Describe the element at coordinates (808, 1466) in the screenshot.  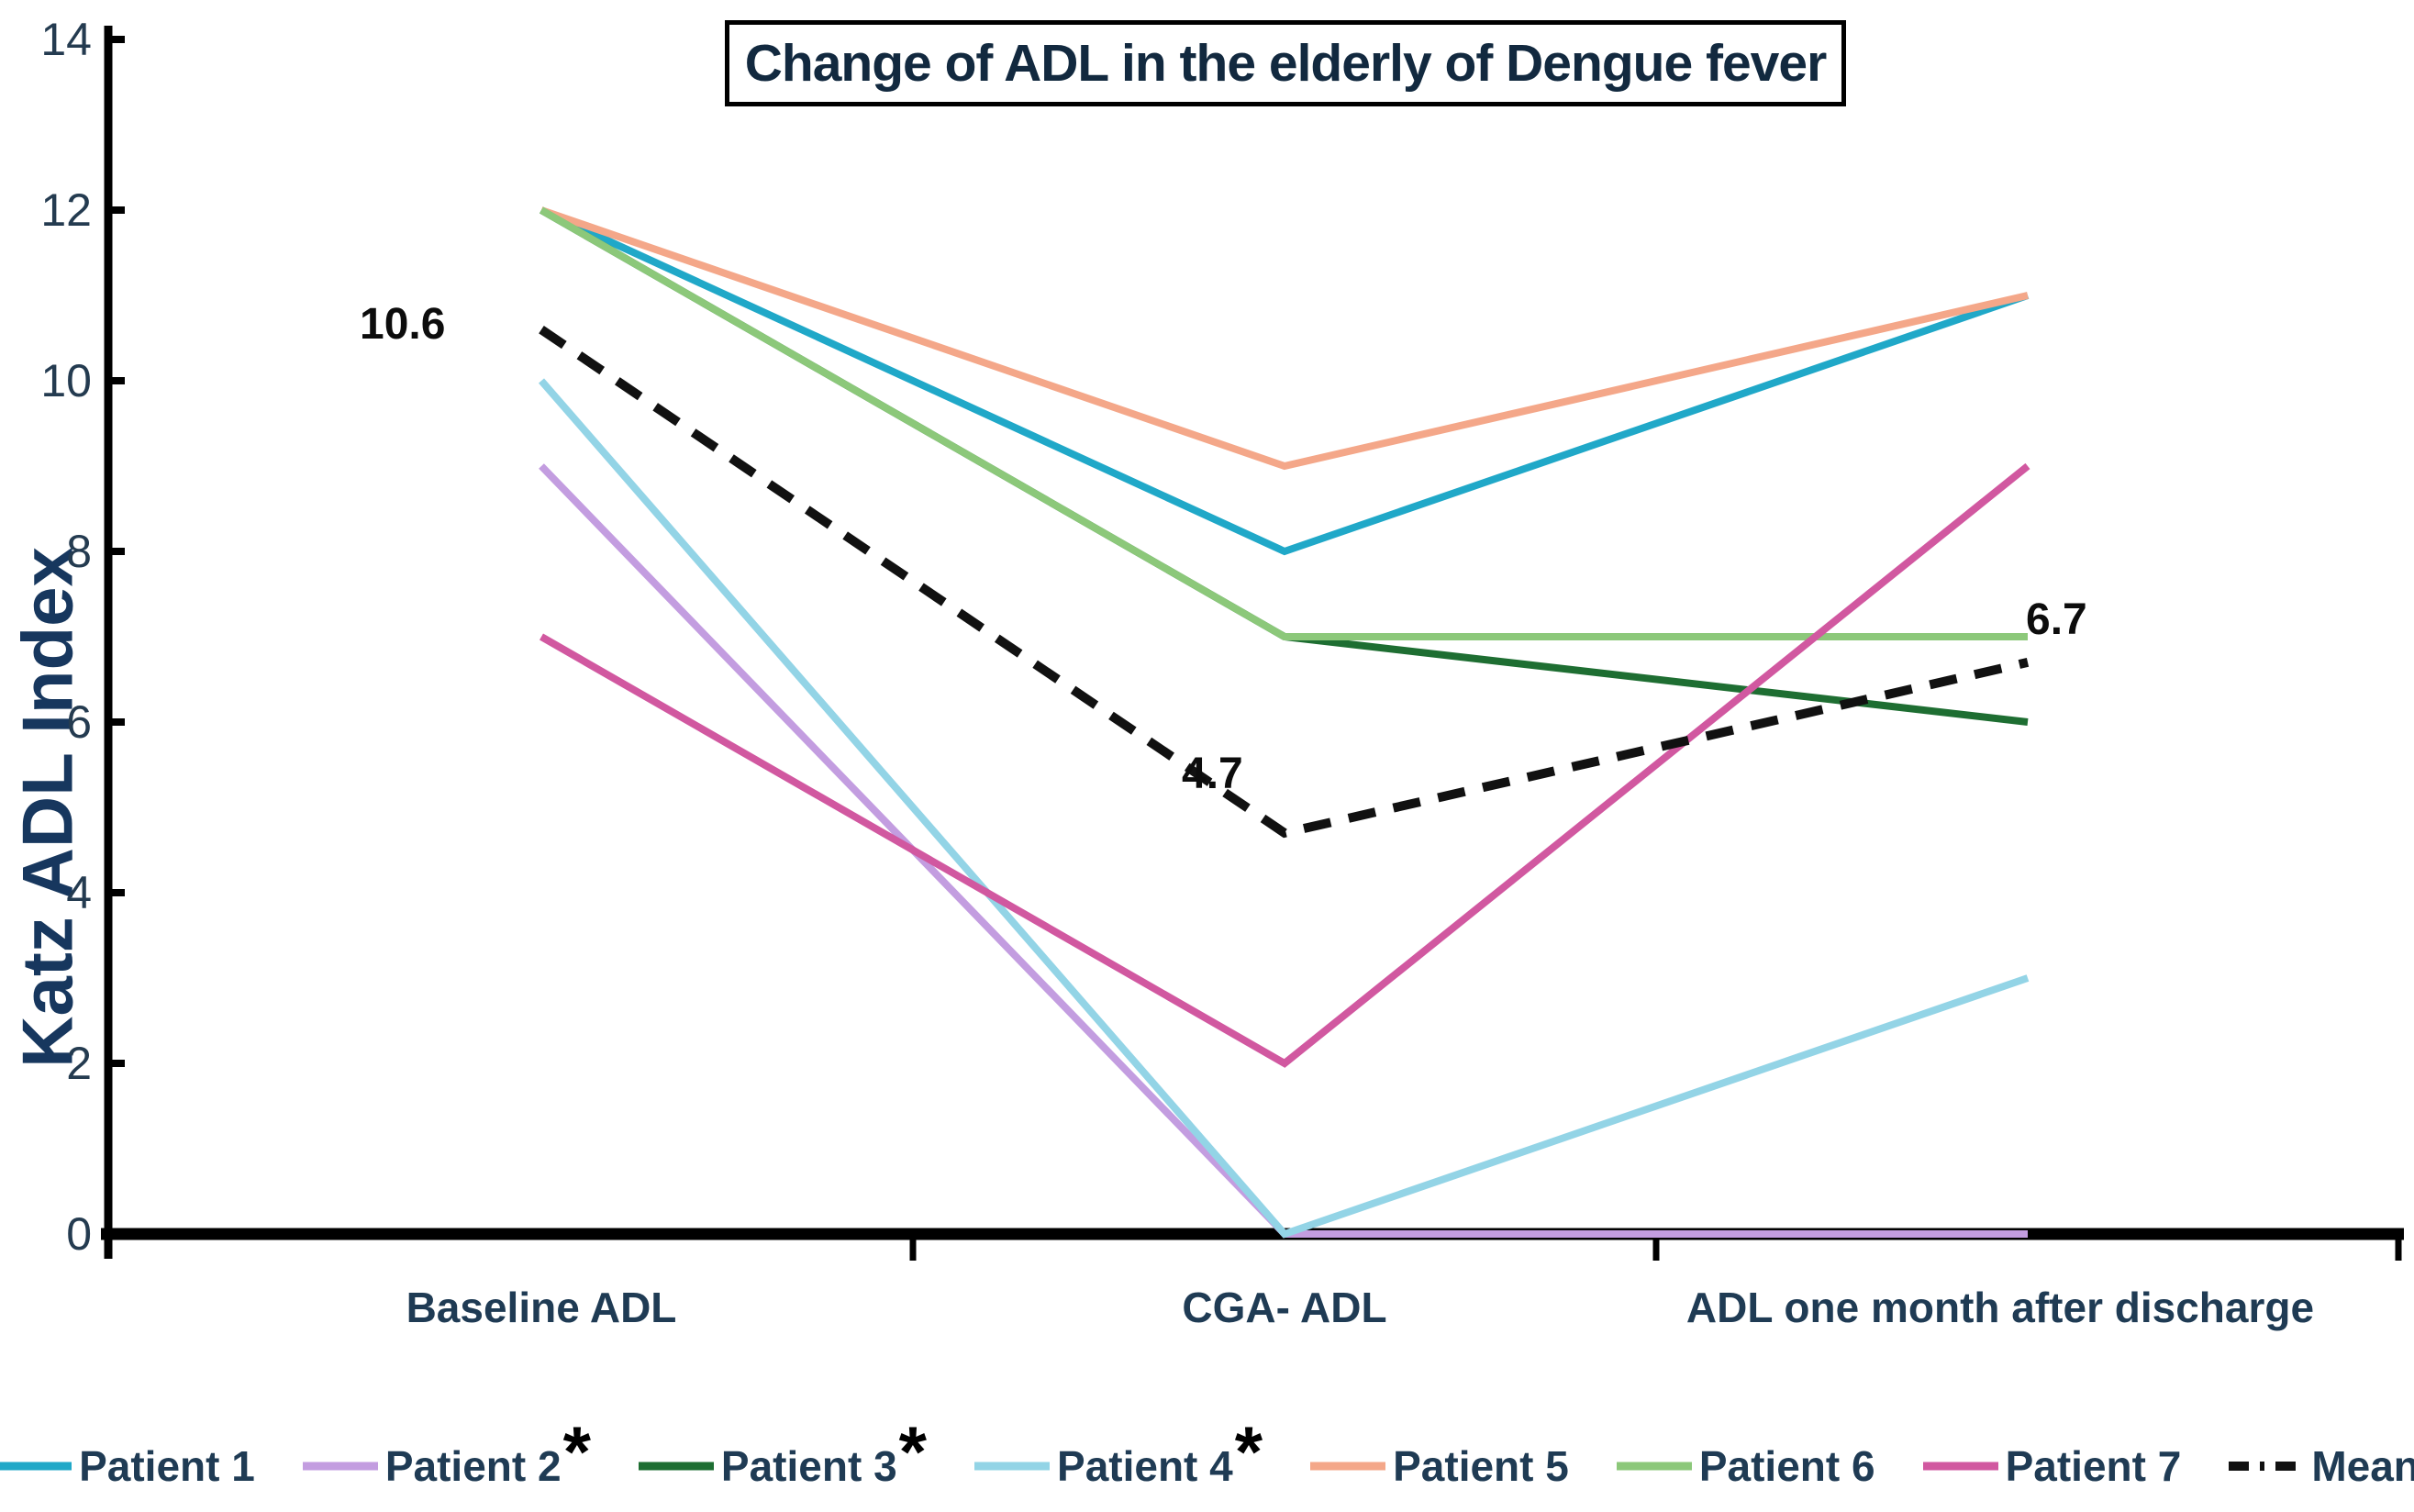
I see `legend-label-patient-3: Patient 3` at that location.